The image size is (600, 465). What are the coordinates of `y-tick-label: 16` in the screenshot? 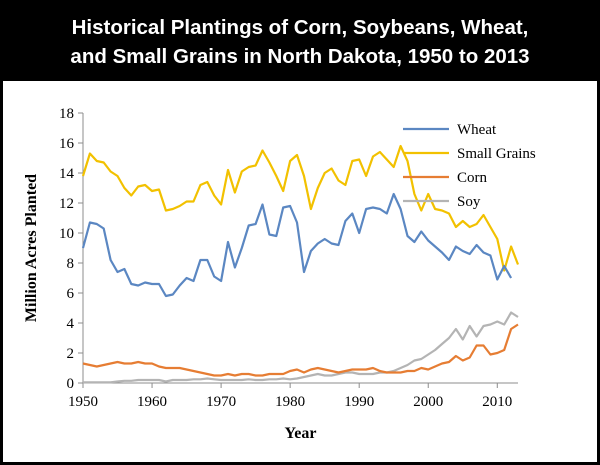 It's located at (67, 144).